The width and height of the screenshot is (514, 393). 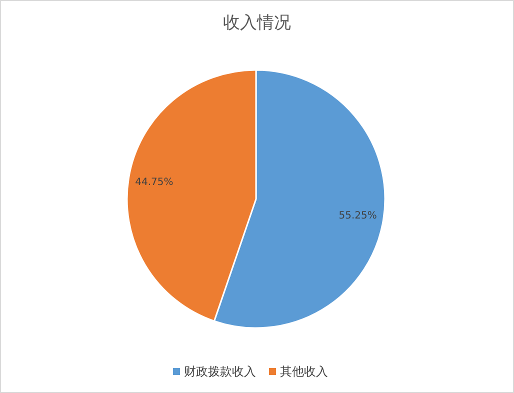 I want to click on legend-label: 财政拨款收入, so click(x=220, y=371).